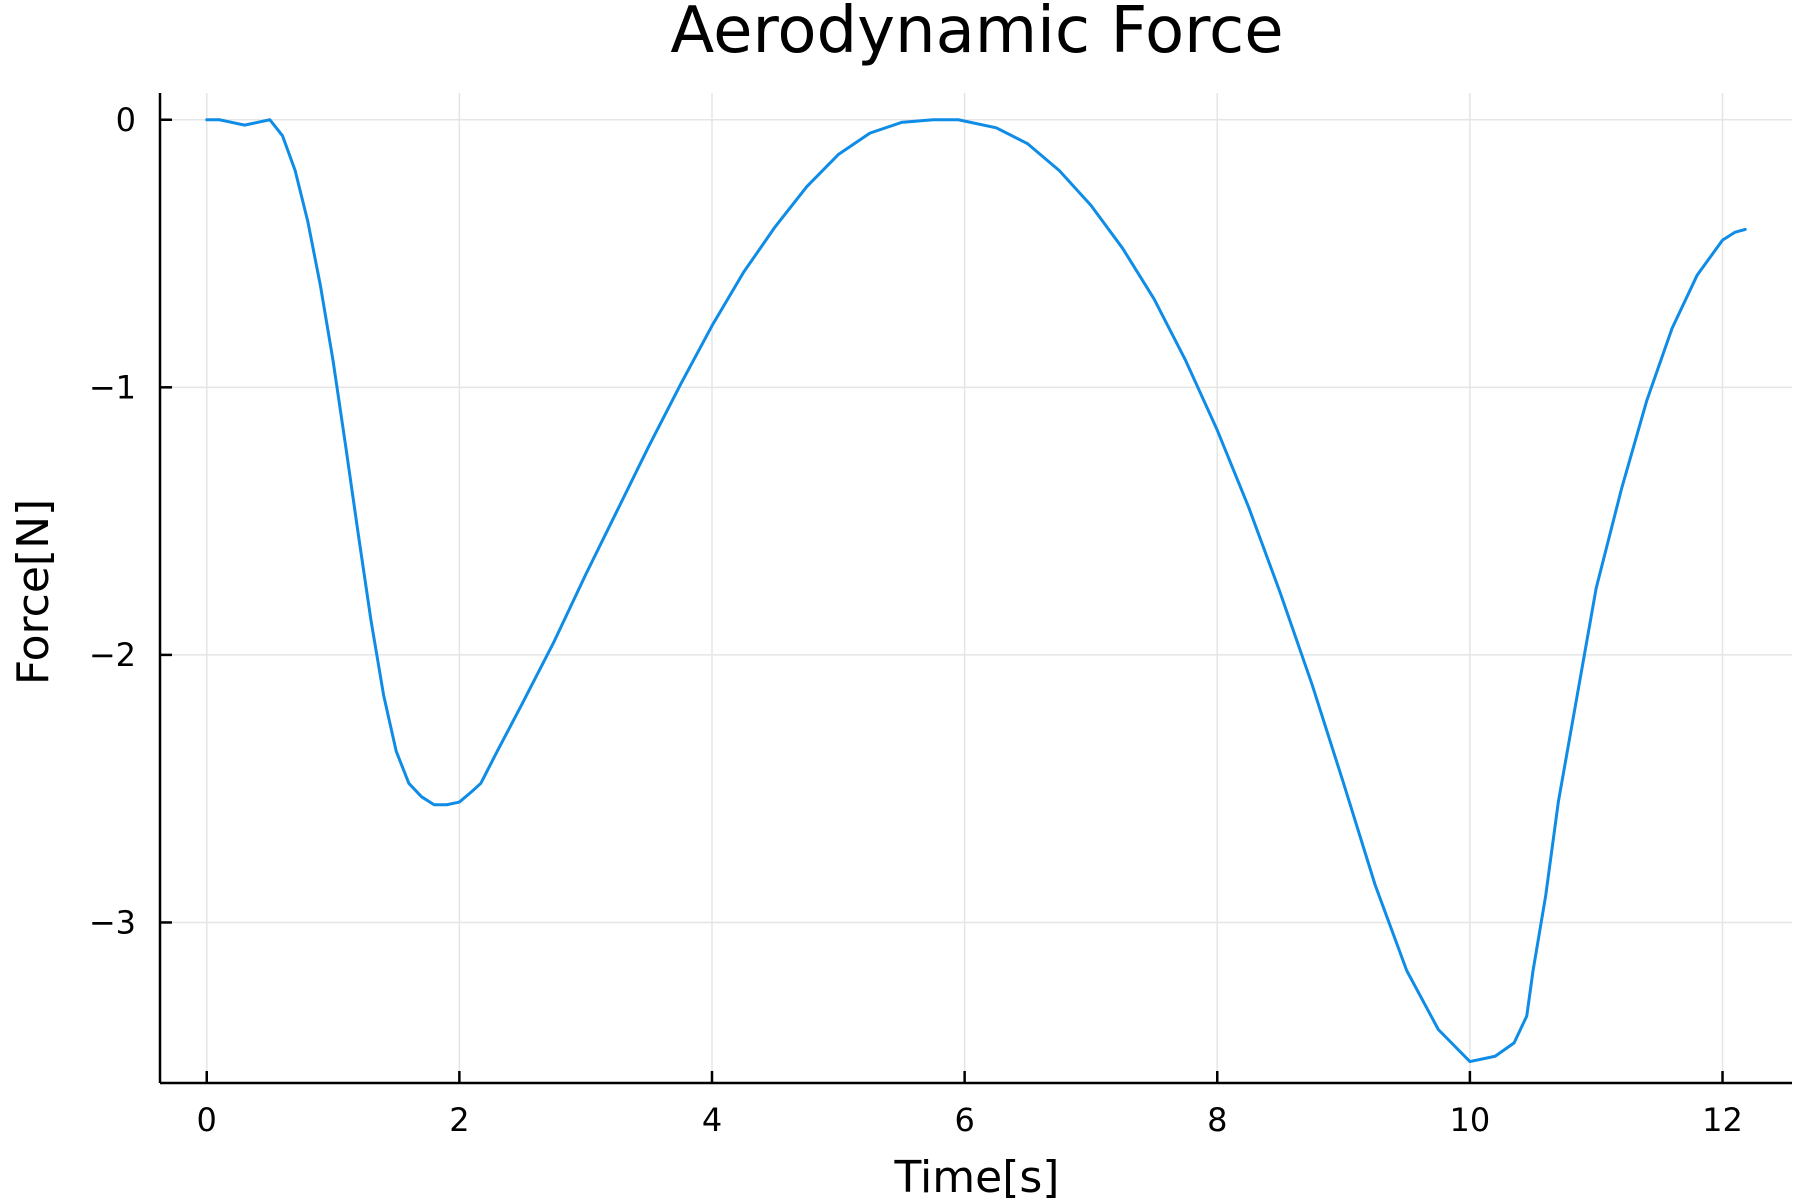 This screenshot has height=1204, width=1800. Describe the element at coordinates (964, 1120) in the screenshot. I see `x-tick-label: 6` at that location.